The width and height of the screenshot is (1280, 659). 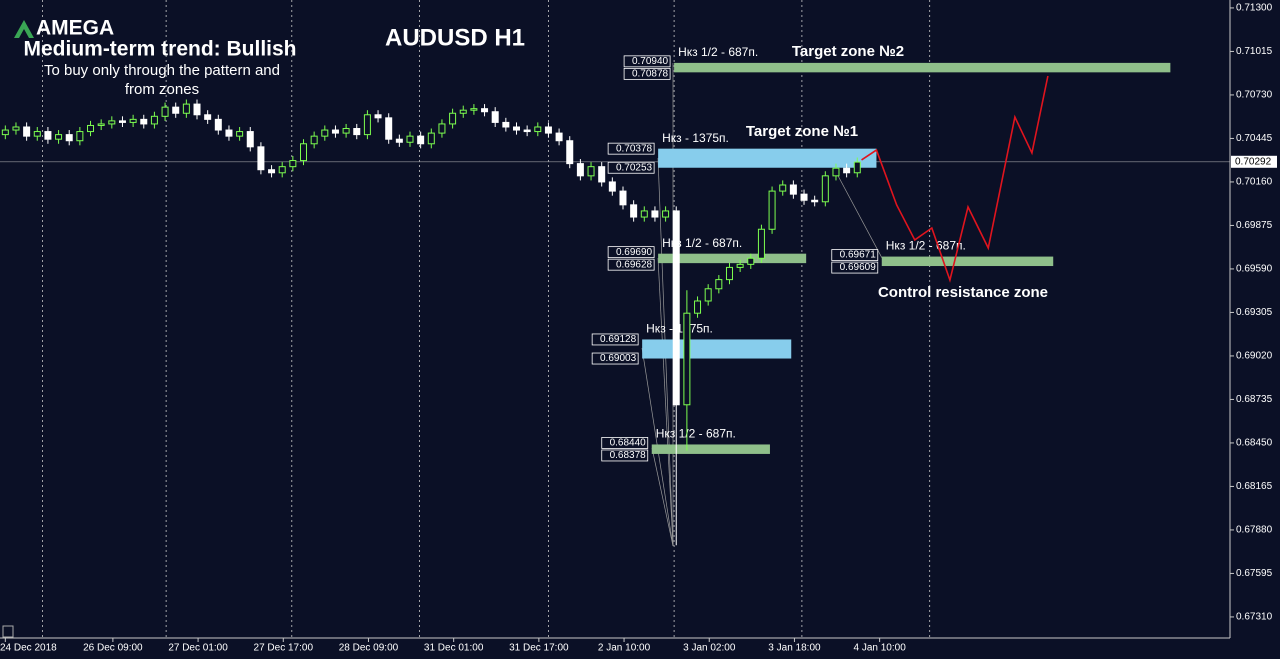 What do you see at coordinates (1254, 443) in the screenshot?
I see `y-tick-label: 0.68450` at bounding box center [1254, 443].